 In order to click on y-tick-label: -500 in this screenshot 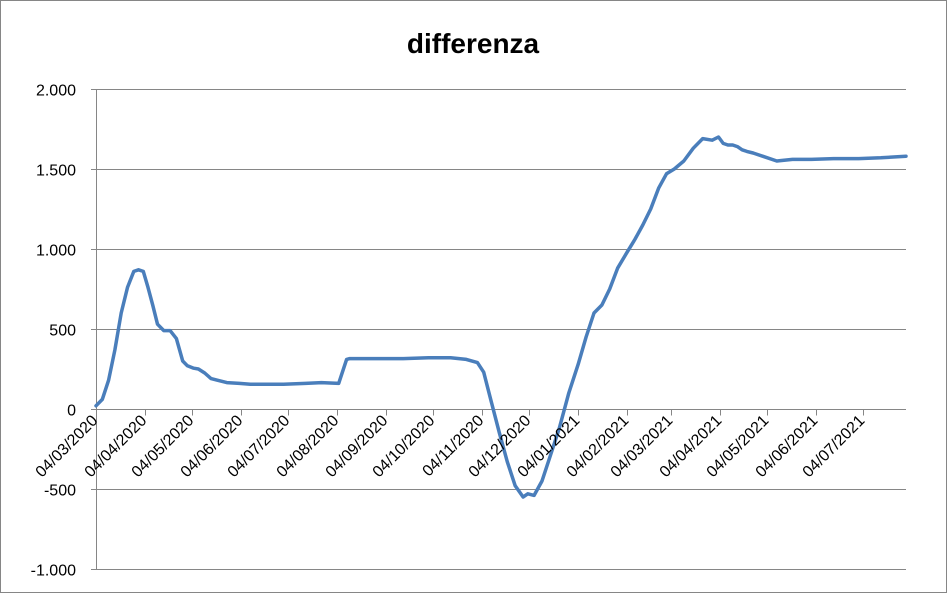, I will do `click(60, 491)`.